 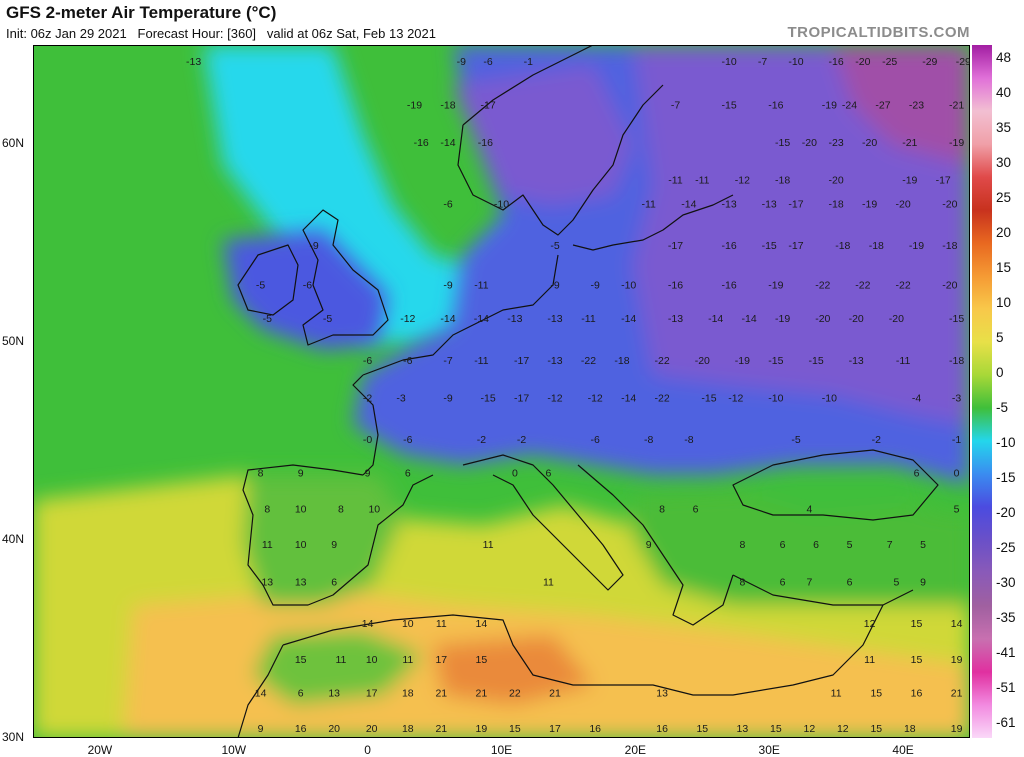 I want to click on colorbar-label: 5, so click(x=1000, y=337).